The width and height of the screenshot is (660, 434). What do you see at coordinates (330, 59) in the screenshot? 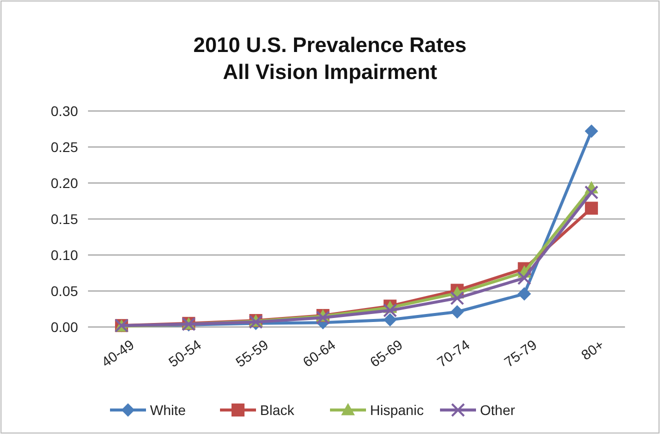
I see `chart-title: 2010 U.S. Prevalence Rates All Vision Impairment` at bounding box center [330, 59].